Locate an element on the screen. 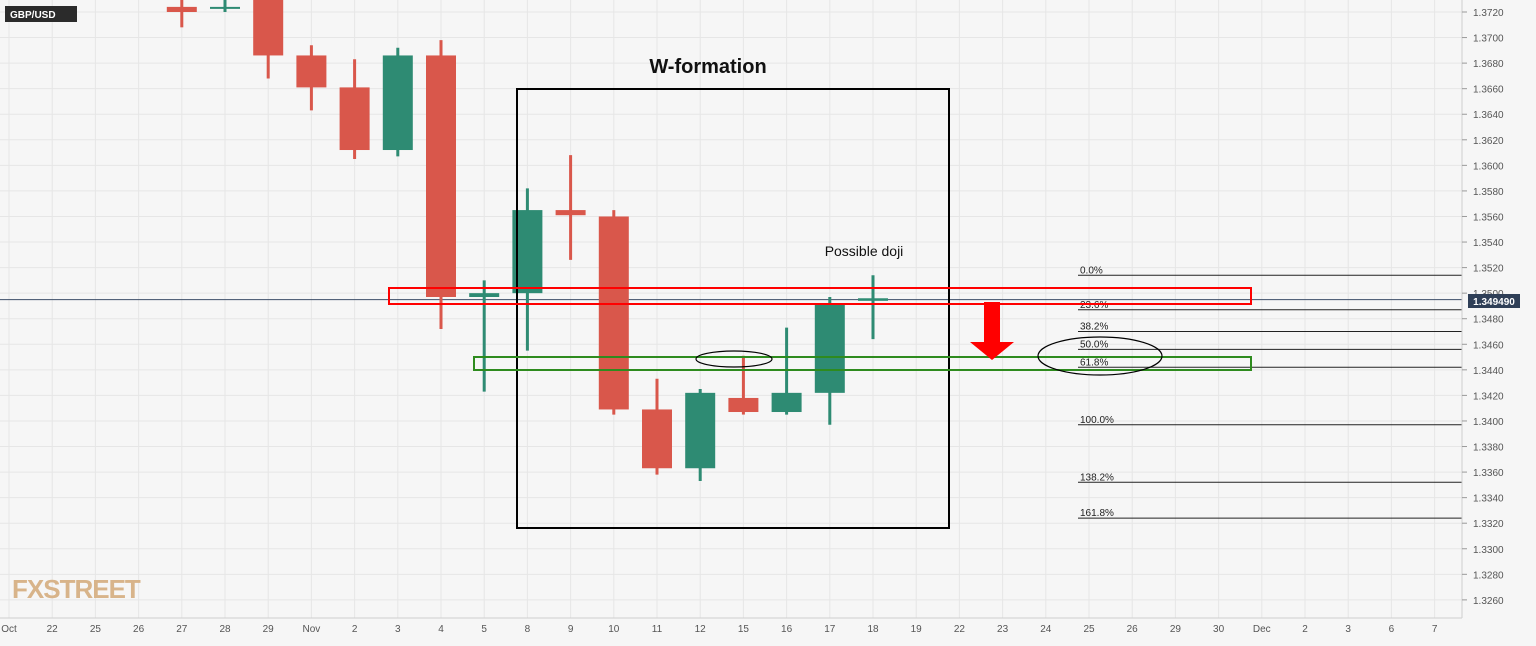 The height and width of the screenshot is (646, 1536). y-tick-label: 1.3660 is located at coordinates (1488, 90).